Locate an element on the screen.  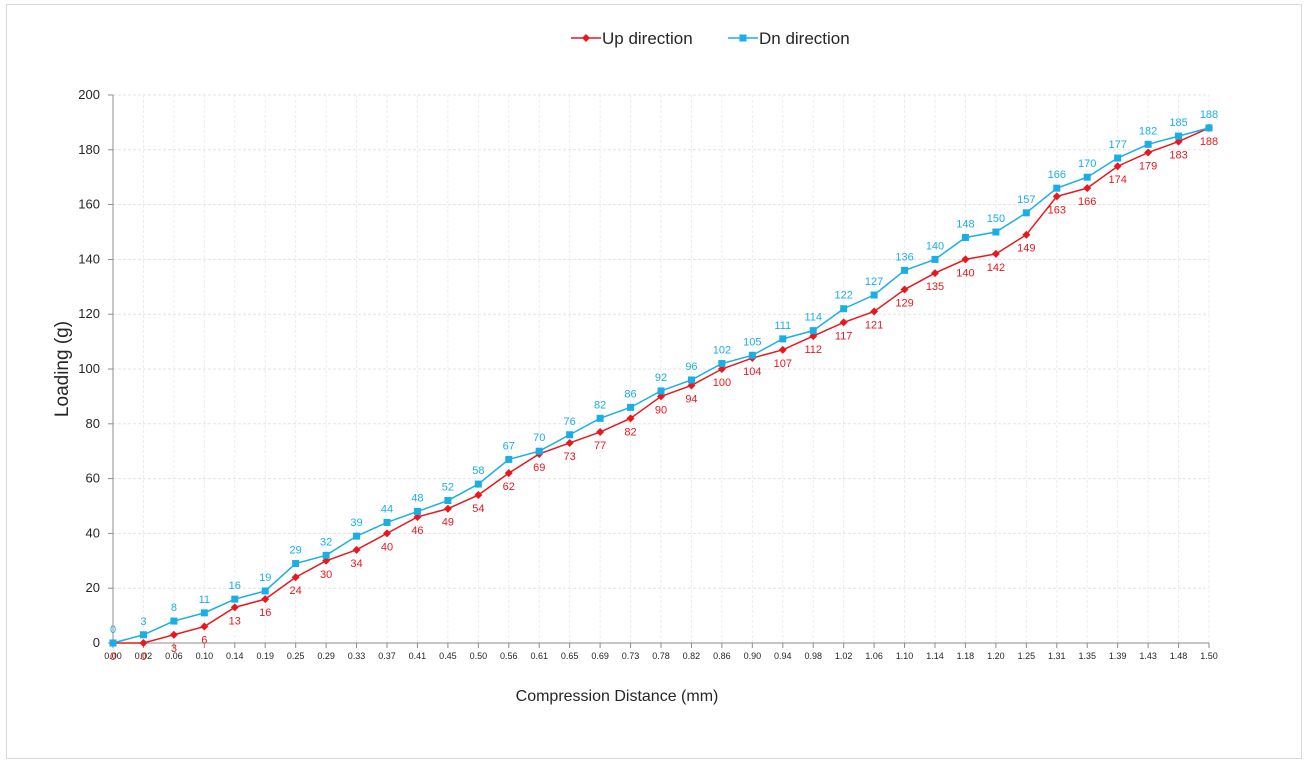
x-tick-label: 1.50 is located at coordinates (1209, 656).